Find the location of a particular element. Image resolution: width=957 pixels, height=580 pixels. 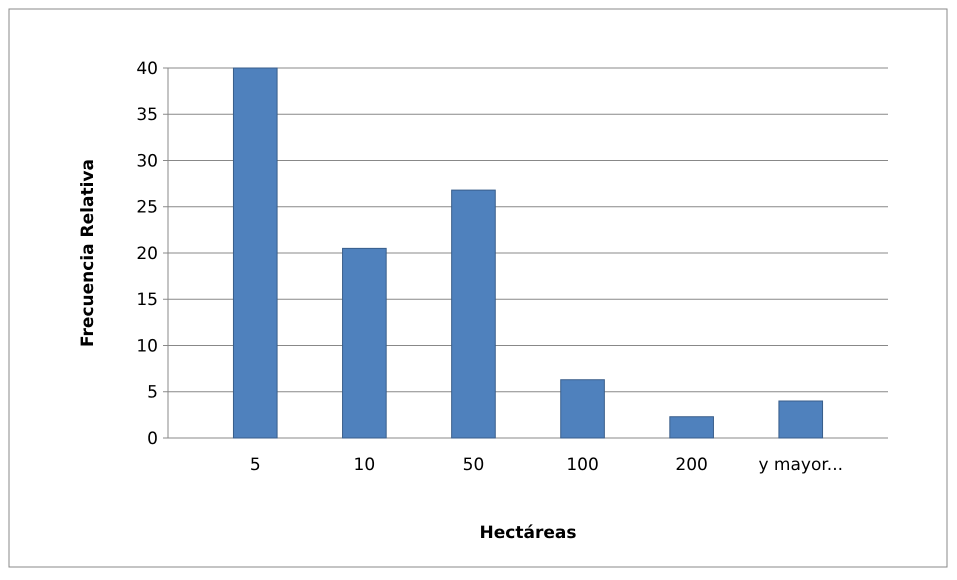

y-axis-title: Frecuencia Relativa is located at coordinates (88, 253).